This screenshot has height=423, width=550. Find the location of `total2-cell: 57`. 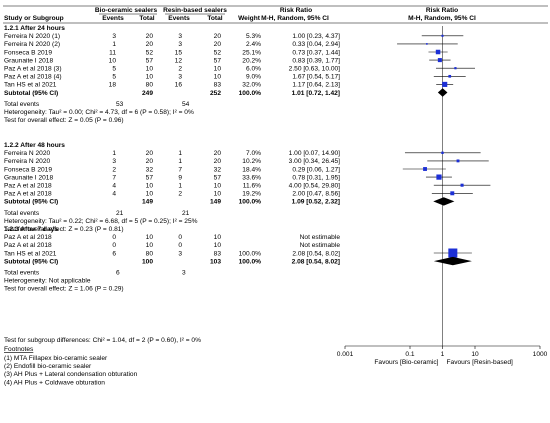

total2-cell: 57 is located at coordinates (218, 177).